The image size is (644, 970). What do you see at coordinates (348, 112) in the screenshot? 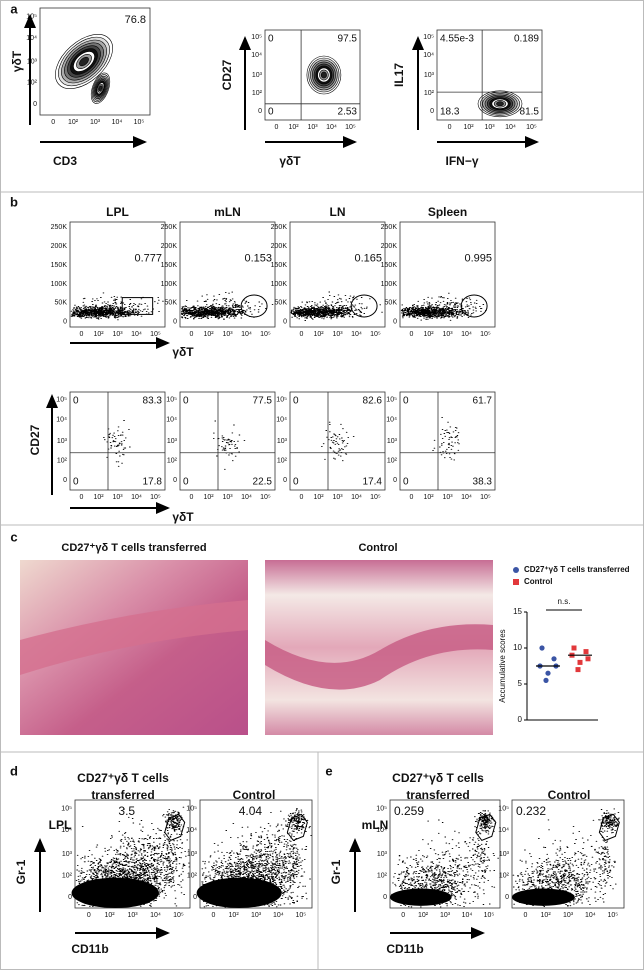
I see `gate-value: 2.53` at bounding box center [348, 112].